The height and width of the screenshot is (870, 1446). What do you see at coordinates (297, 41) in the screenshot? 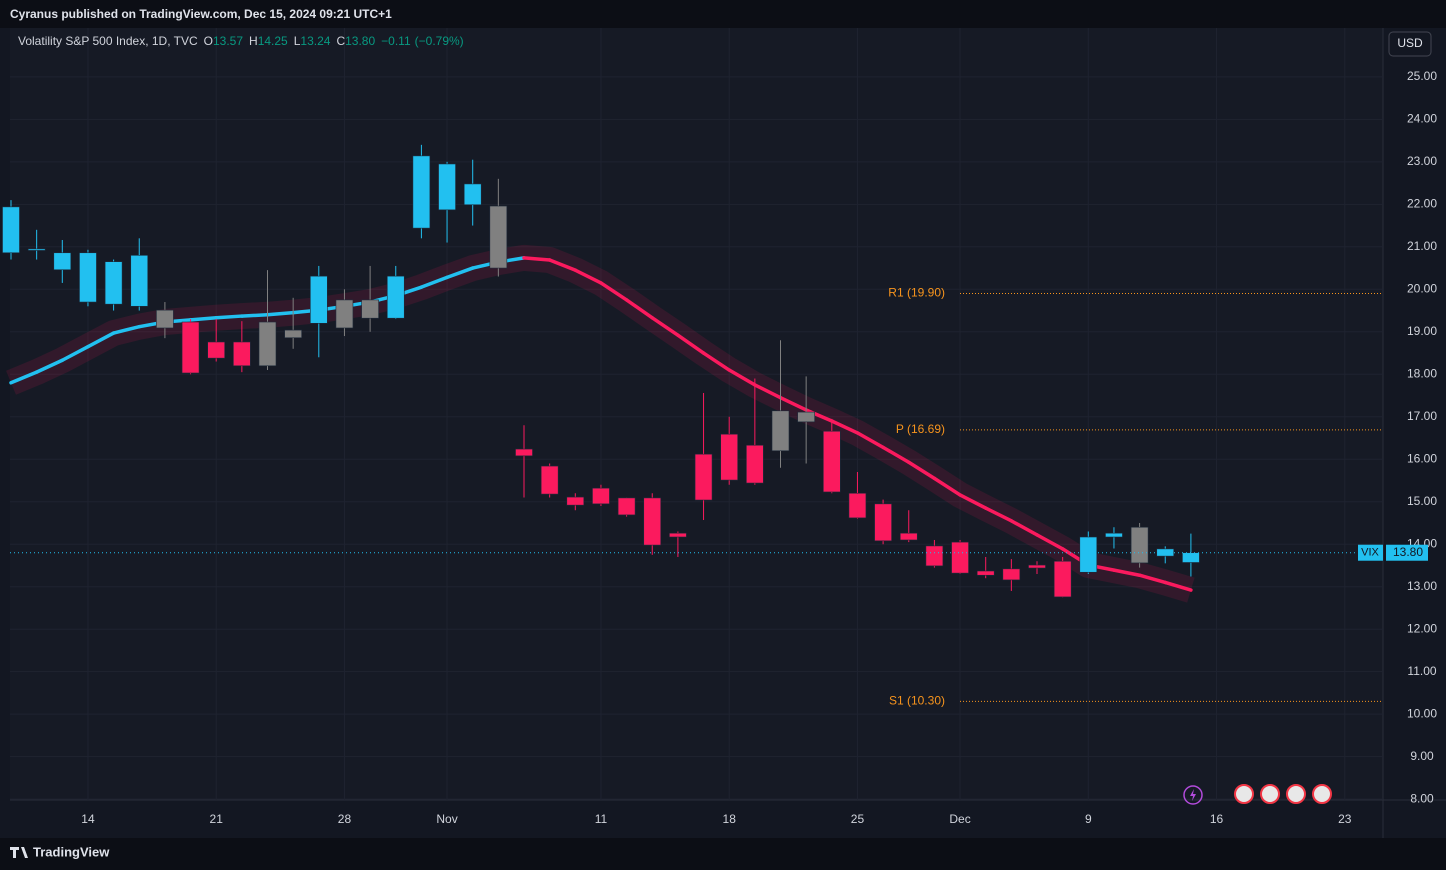
I see `legend-item: L` at bounding box center [297, 41].